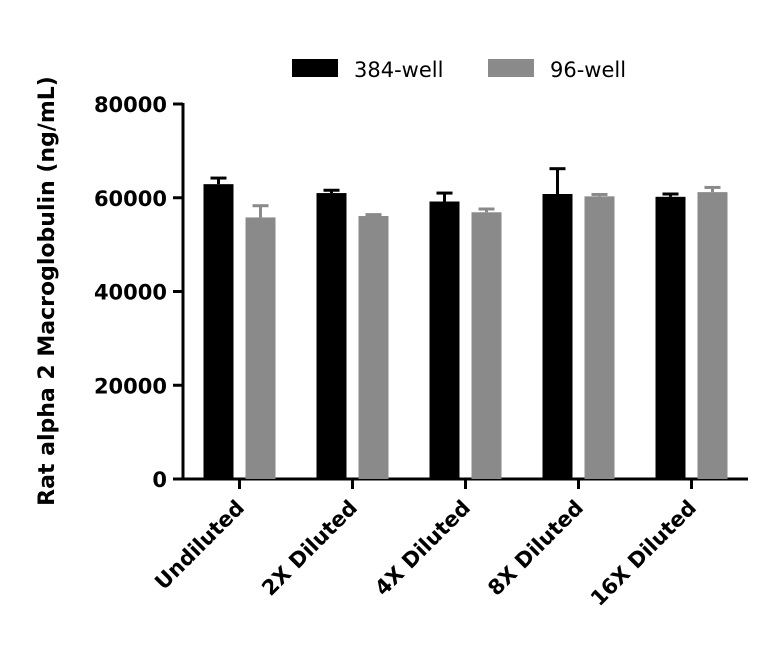 The image size is (768, 653). Describe the element at coordinates (130, 105) in the screenshot. I see `y-tick-label: 80000` at that location.